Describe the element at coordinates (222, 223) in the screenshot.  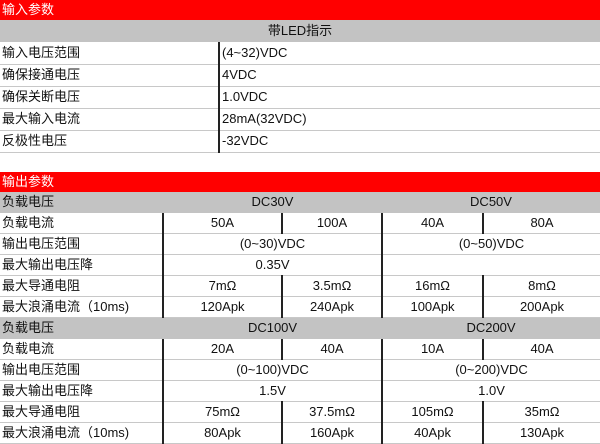
I see `param-value: 50A` at that location.